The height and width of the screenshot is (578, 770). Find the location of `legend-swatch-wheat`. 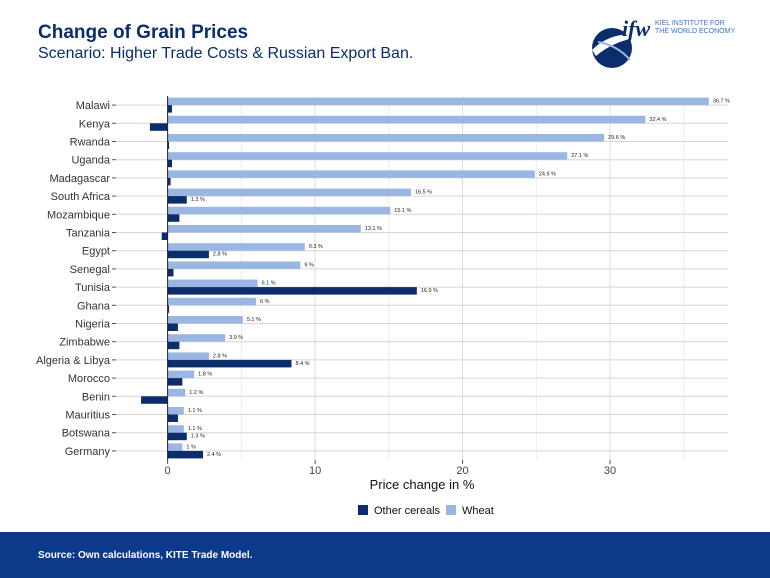

legend-swatch-wheat is located at coordinates (451, 510).